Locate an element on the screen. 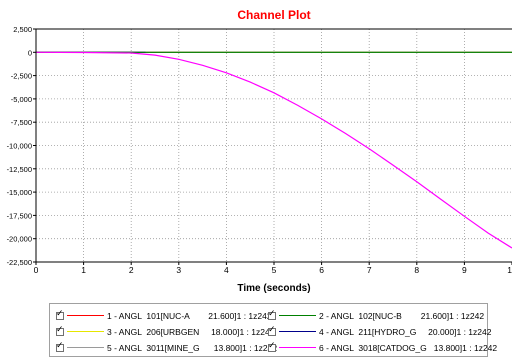 The height and width of the screenshot is (357, 512). y-tick-label: -10,000 is located at coordinates (19, 146).